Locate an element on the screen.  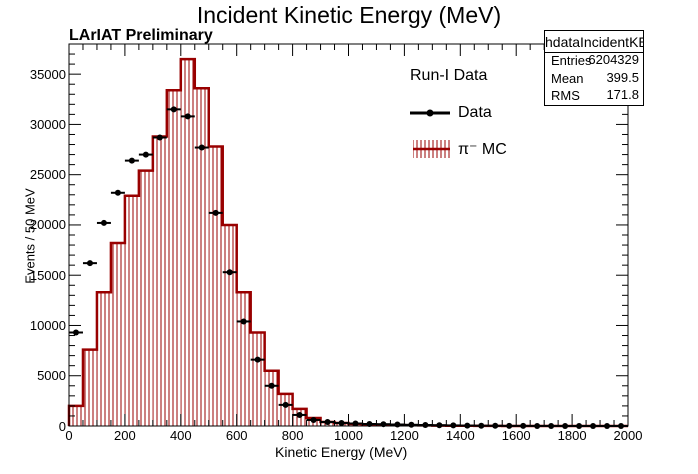
x-tick-label-9: 1800 is located at coordinates (572, 435).